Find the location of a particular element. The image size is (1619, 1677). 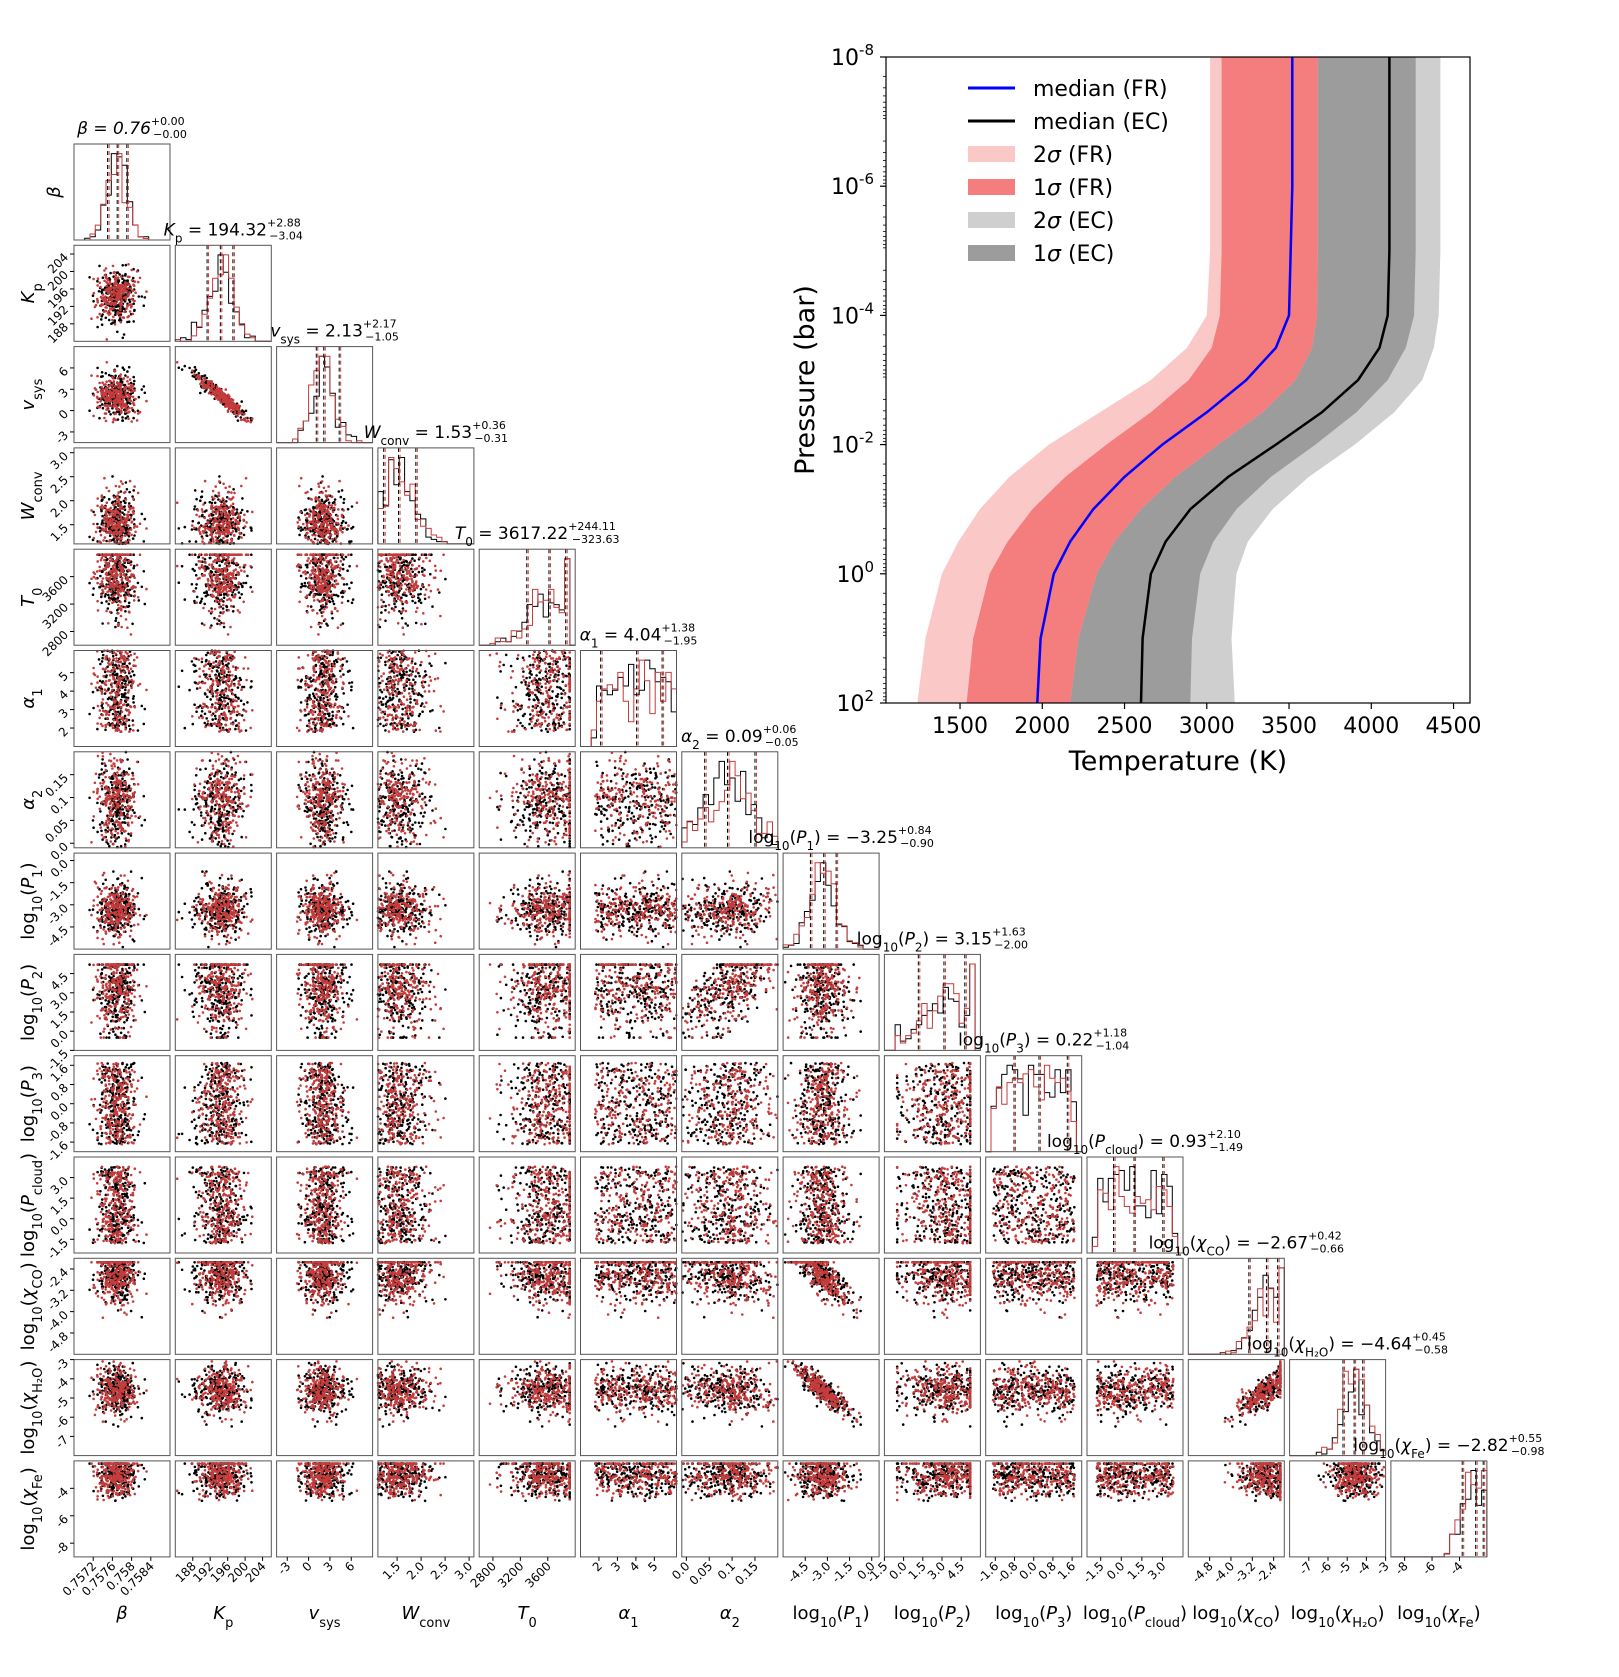

histogram-title: β = 0.76+0.00 −0.00 is located at coordinates (131, 128).